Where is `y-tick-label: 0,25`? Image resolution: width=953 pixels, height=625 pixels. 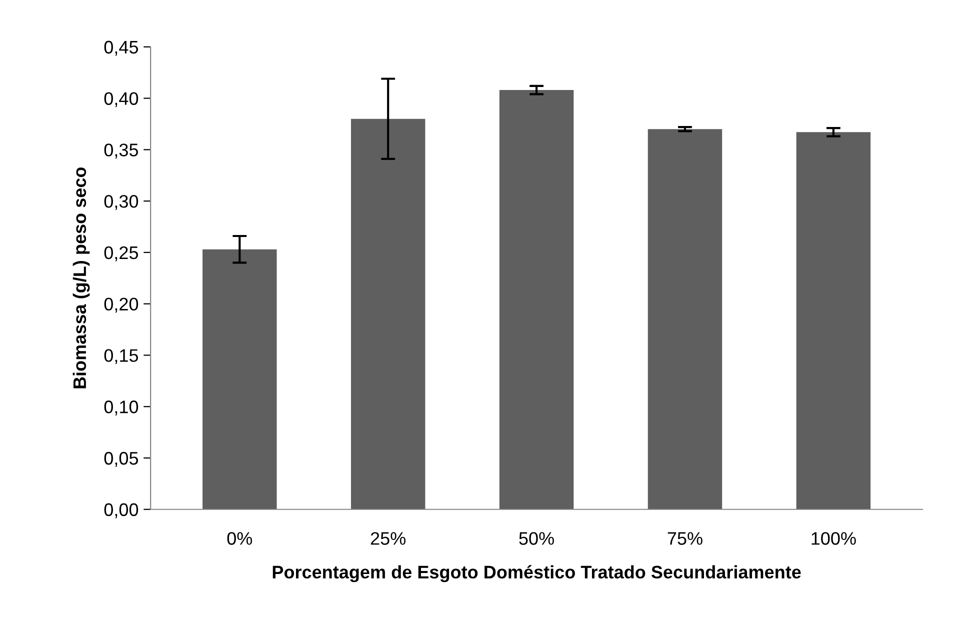
y-tick-label: 0,25 is located at coordinates (121, 254).